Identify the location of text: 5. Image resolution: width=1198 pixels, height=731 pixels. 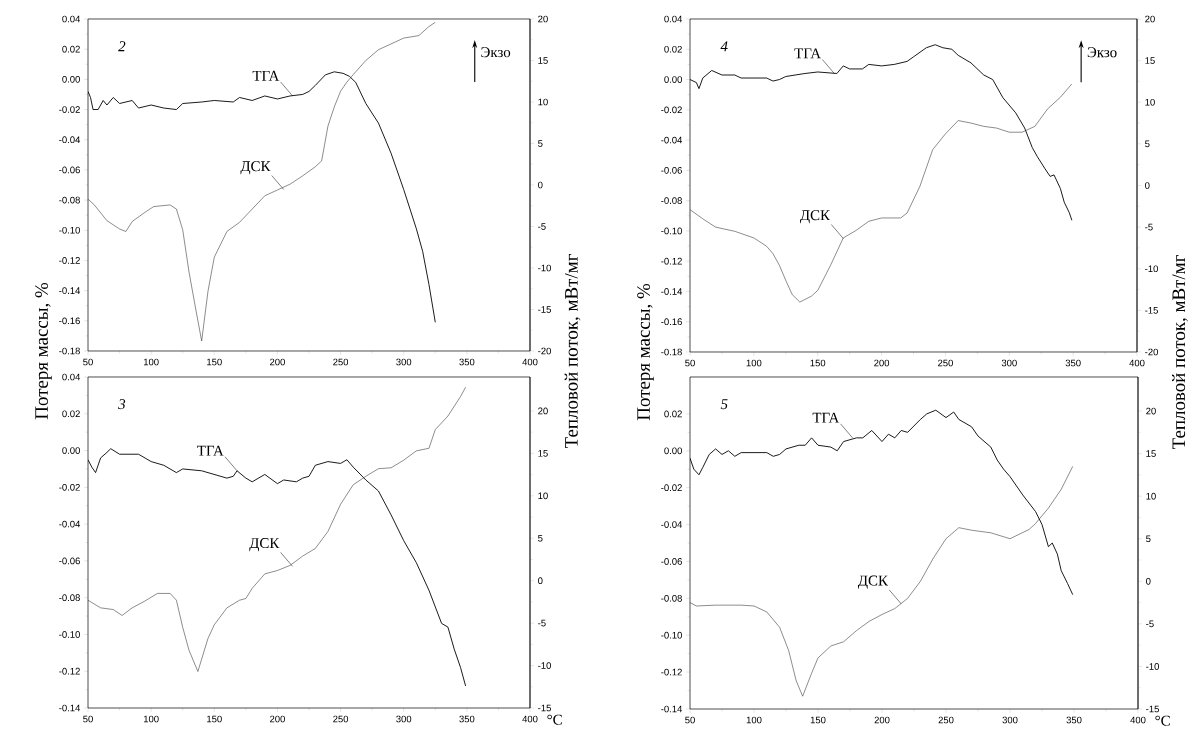
(724, 404).